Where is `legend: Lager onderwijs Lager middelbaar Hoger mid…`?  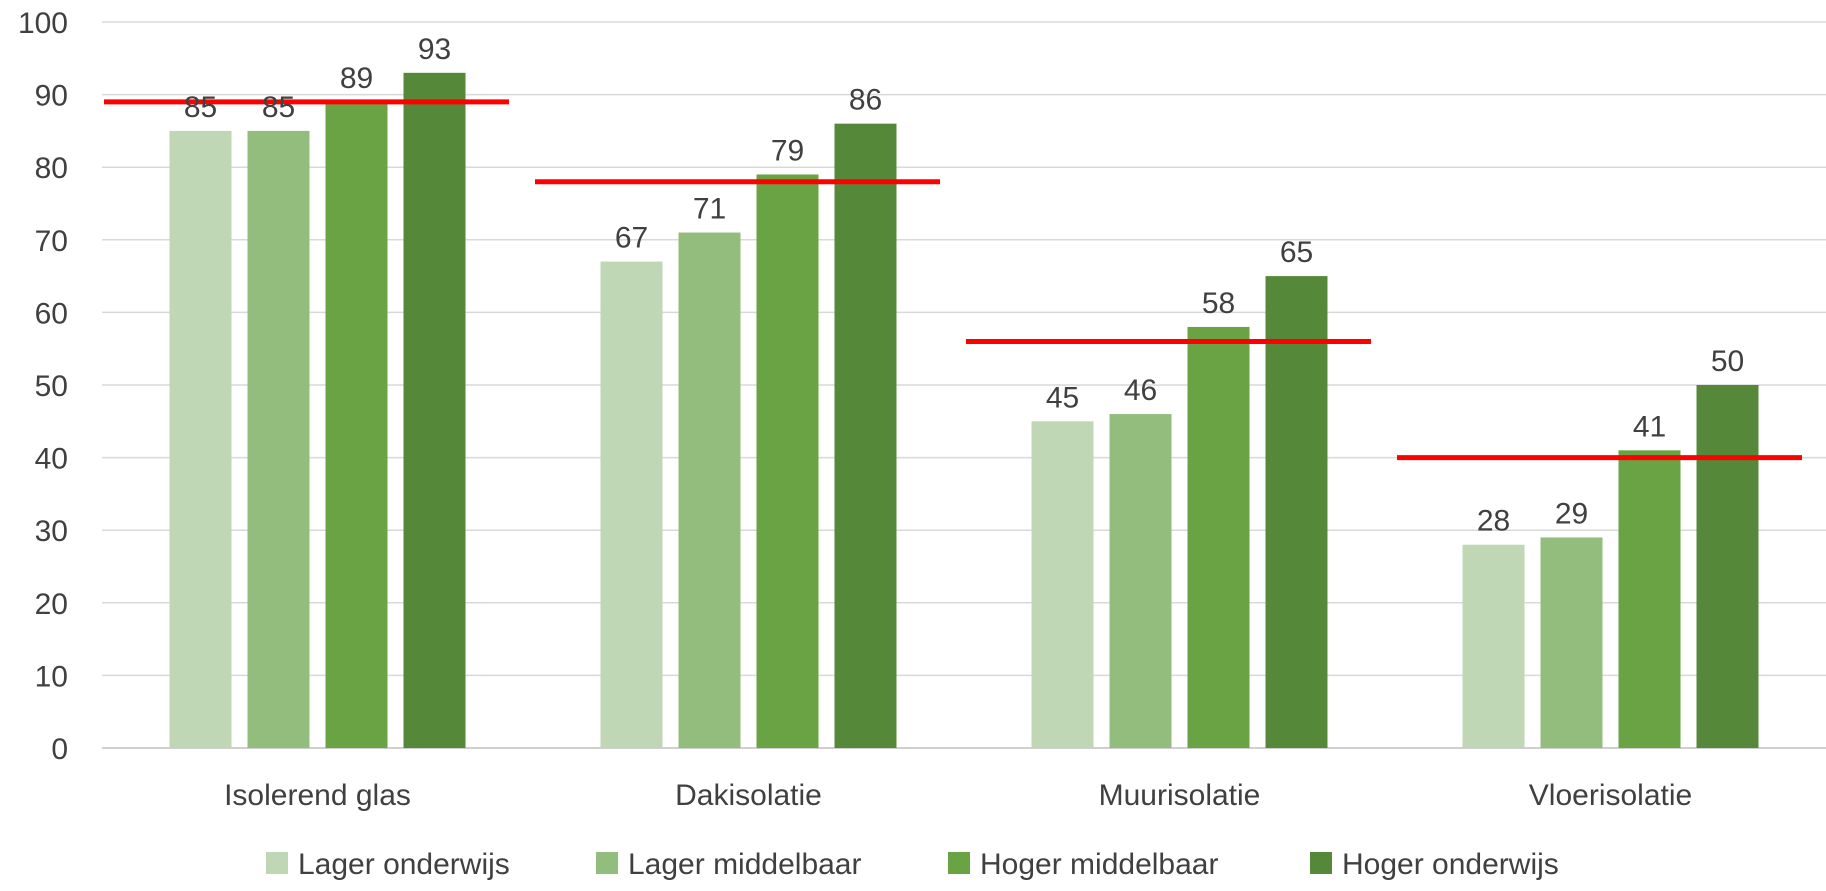 legend: Lager onderwijs Lager middelbaar Hoger mid… is located at coordinates (912, 864).